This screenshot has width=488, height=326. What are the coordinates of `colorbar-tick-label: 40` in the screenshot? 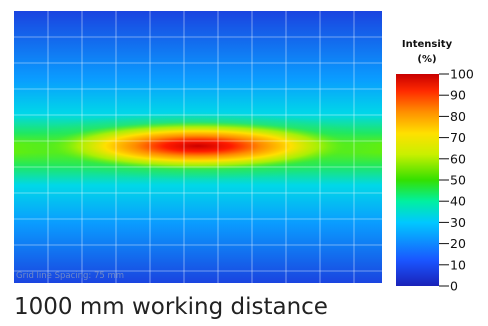 It's located at (458, 201).